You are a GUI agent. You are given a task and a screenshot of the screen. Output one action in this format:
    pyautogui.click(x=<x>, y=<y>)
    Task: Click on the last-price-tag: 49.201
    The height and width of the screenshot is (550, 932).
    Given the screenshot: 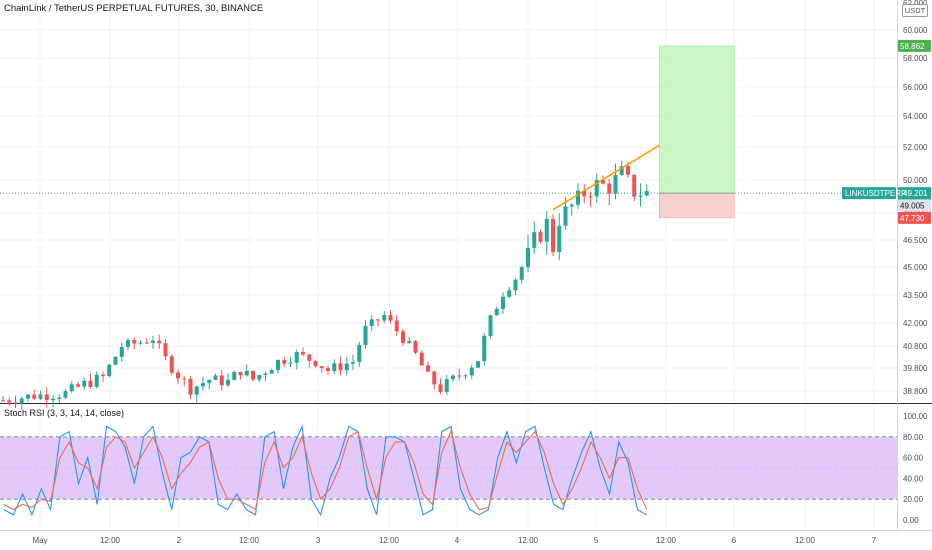 What is the action you would take?
    pyautogui.click(x=915, y=193)
    